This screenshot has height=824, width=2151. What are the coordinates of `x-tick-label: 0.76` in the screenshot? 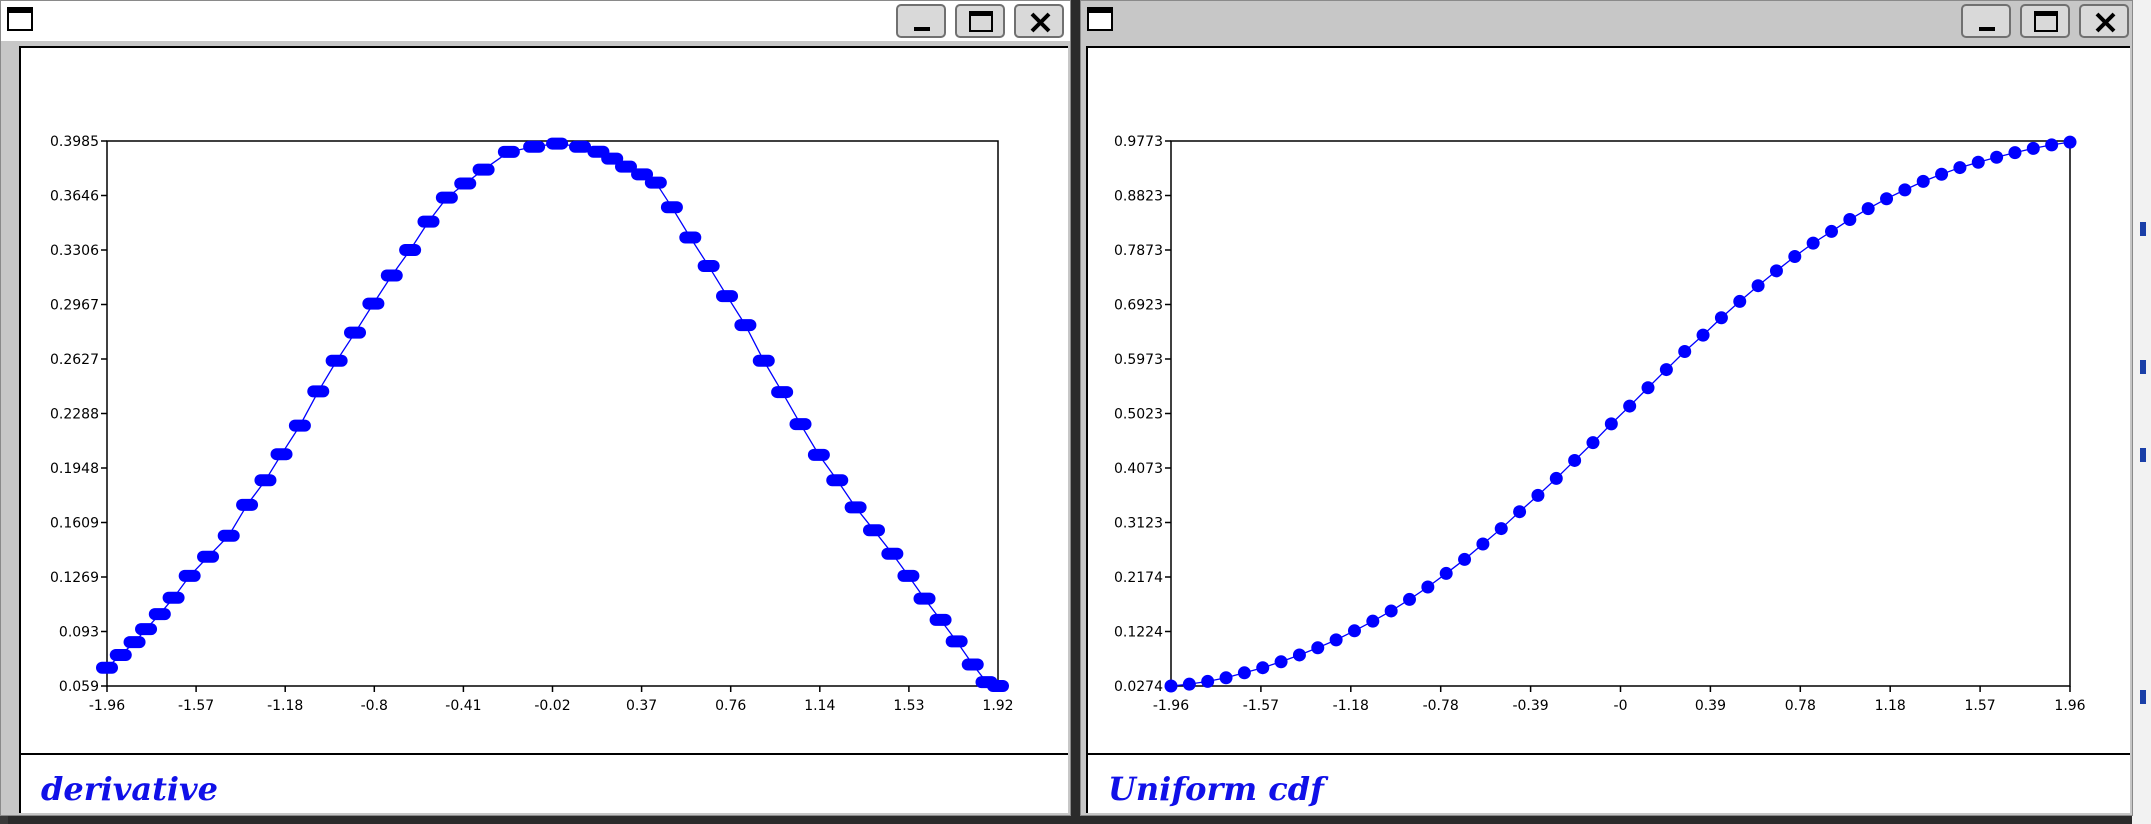 It's located at (730, 706).